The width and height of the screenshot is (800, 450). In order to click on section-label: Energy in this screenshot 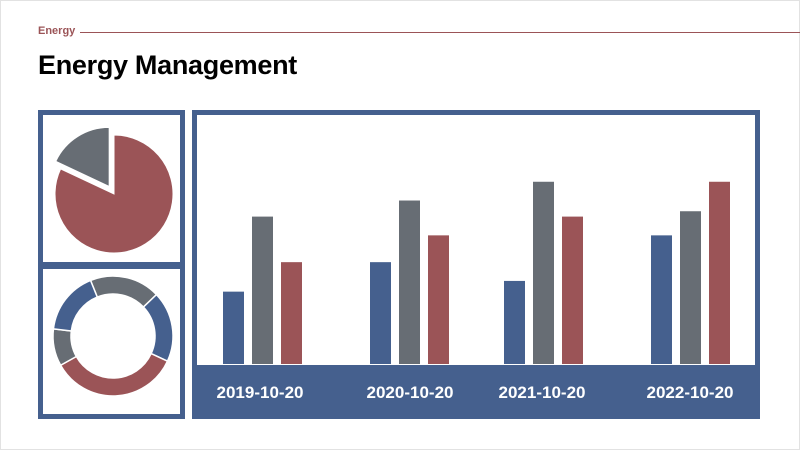, I will do `click(57, 31)`.